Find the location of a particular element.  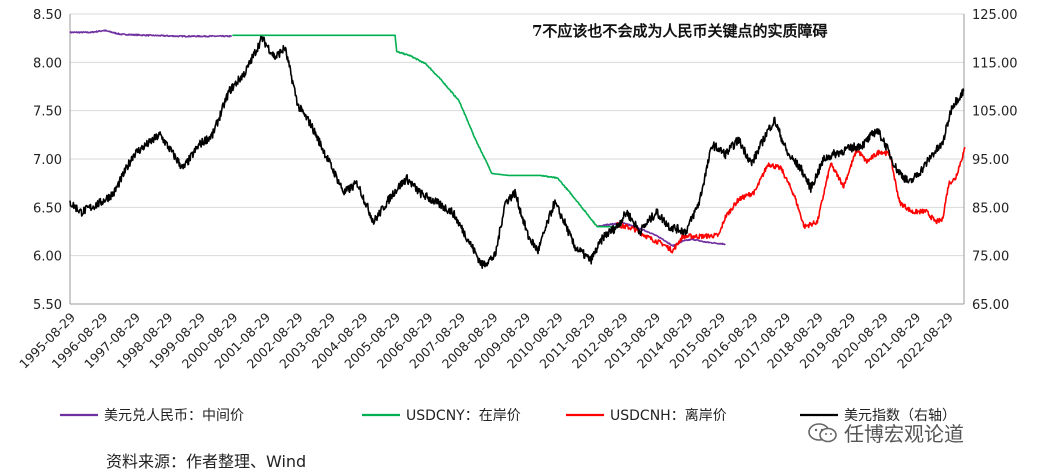

y-right-tick-label: 85.00 is located at coordinates (990, 208).